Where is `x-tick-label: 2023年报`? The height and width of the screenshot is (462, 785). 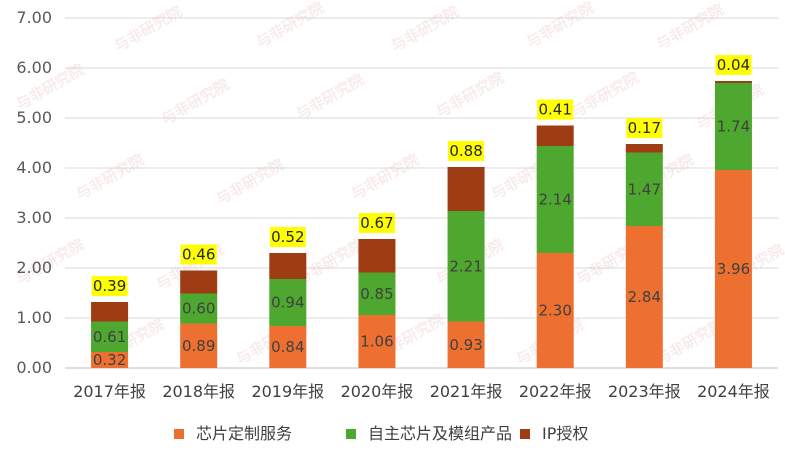
x-tick-label: 2023年报 is located at coordinates (644, 391).